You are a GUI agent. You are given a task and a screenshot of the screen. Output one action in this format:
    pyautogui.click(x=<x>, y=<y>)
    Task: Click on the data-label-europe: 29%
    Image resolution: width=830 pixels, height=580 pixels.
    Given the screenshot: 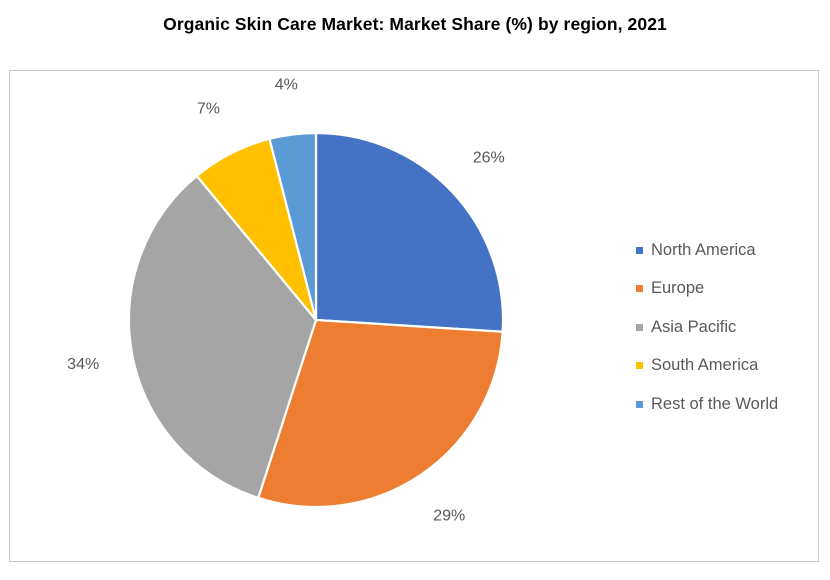 What is the action you would take?
    pyautogui.click(x=449, y=516)
    